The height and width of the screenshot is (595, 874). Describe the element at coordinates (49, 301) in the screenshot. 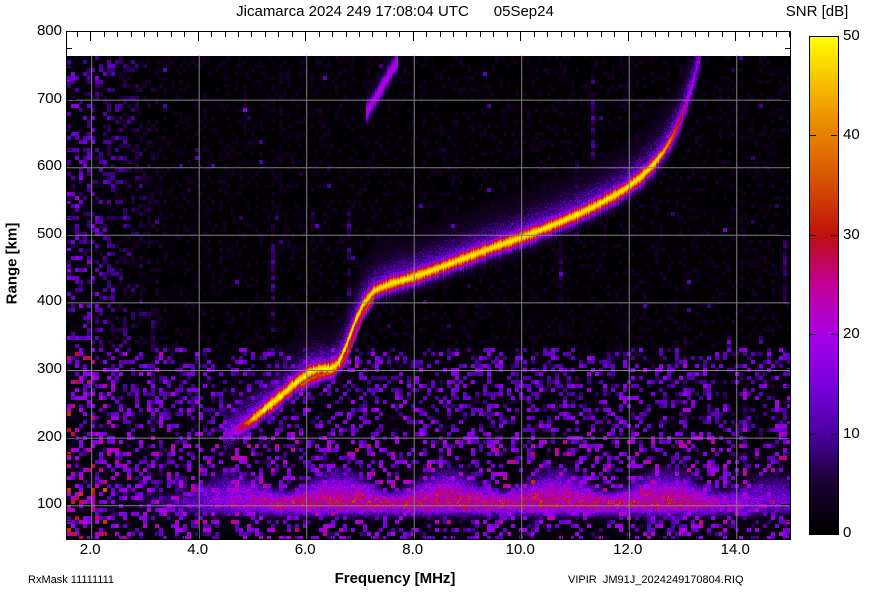

I see `y-tick-label: 400` at that location.